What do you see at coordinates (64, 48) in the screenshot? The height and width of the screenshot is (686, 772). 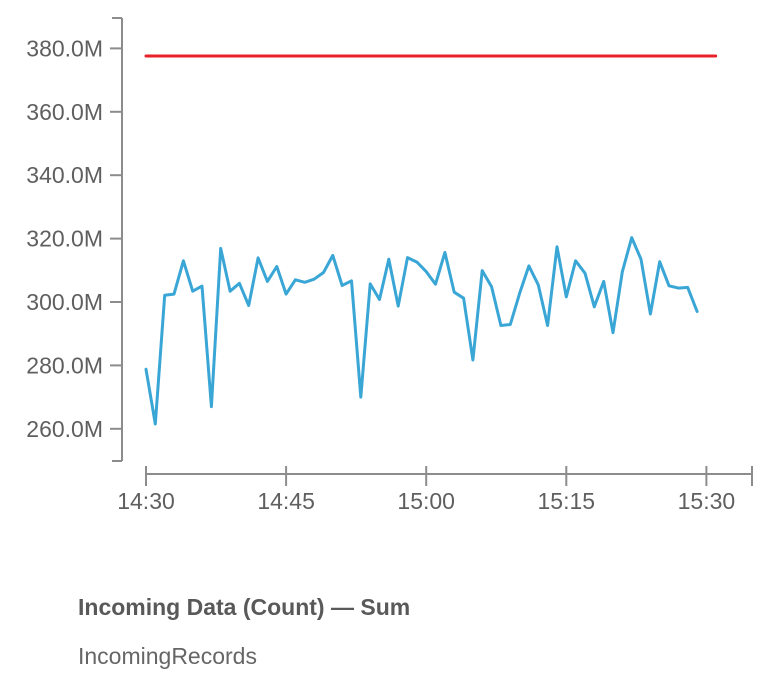 I see `y-tick-label: 380.0M` at bounding box center [64, 48].